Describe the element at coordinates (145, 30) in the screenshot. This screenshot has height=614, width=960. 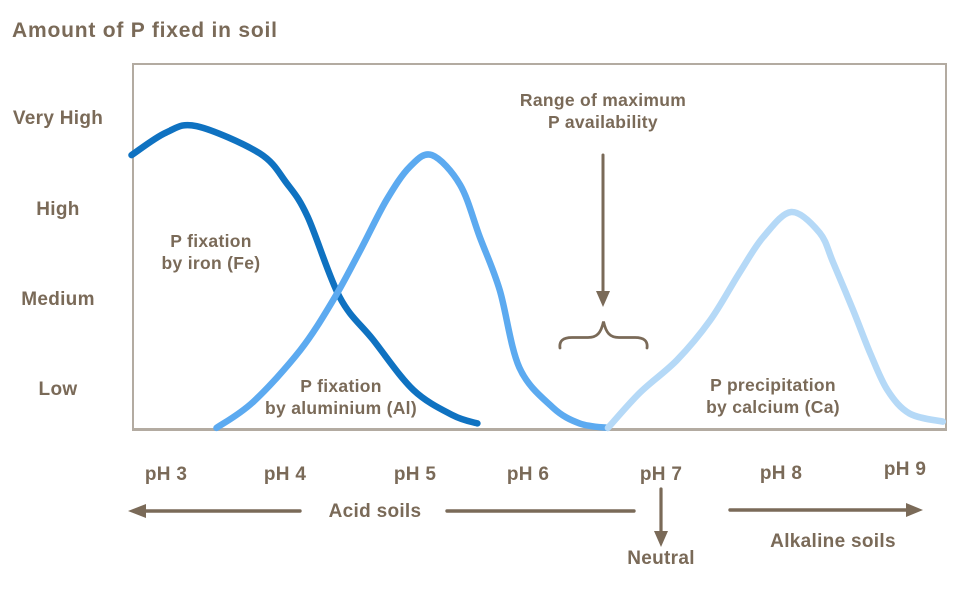
I see `chart-title: Amount of P fixed in soil` at that location.